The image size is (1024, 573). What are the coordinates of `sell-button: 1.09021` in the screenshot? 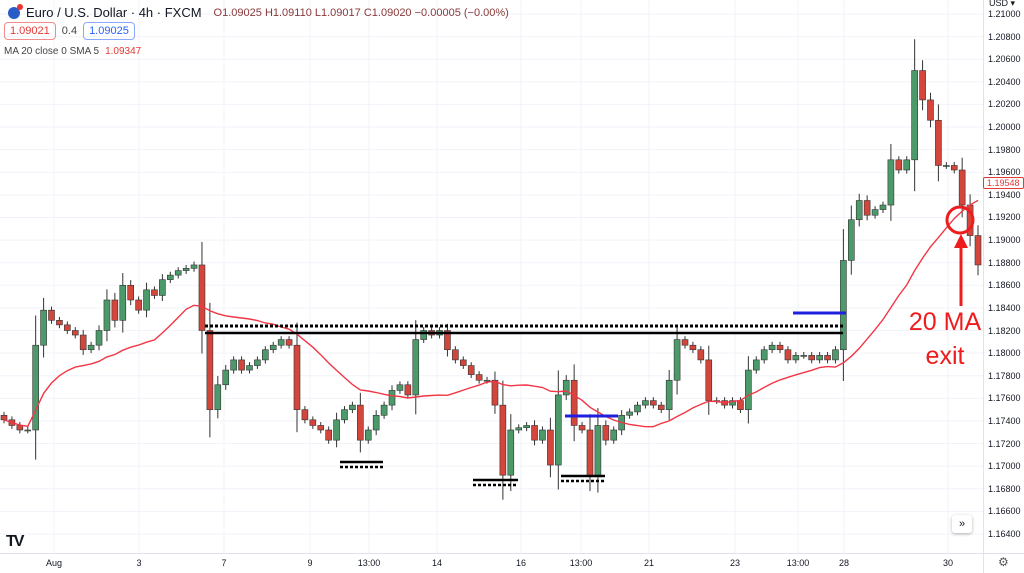 It's located at (30, 31).